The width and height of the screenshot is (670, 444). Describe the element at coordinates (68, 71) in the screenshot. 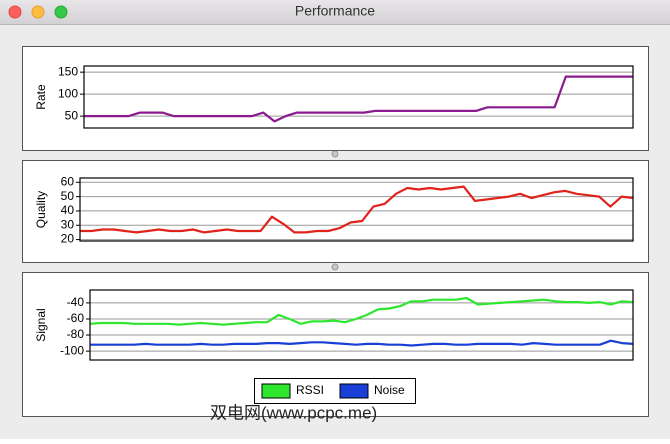

I see `y-tick-label: 150` at that location.